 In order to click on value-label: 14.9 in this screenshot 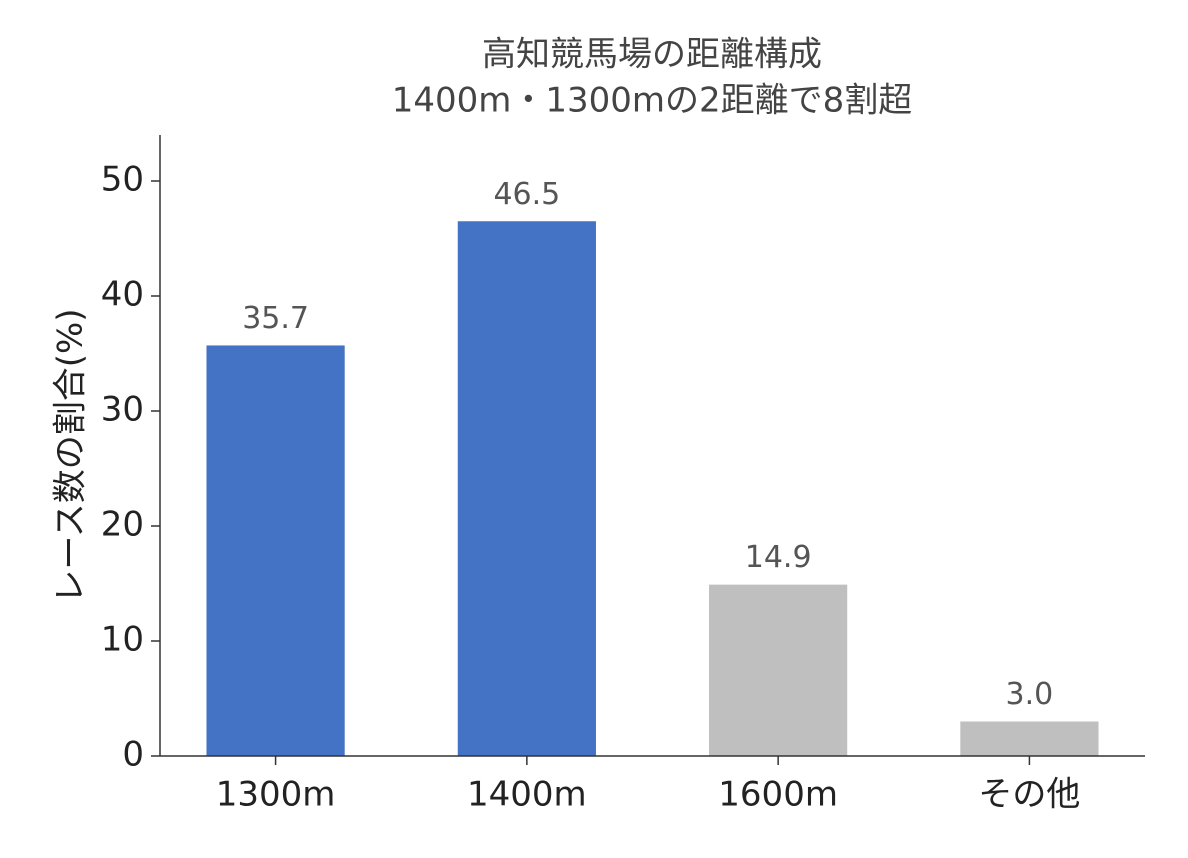, I will do `click(778, 557)`.